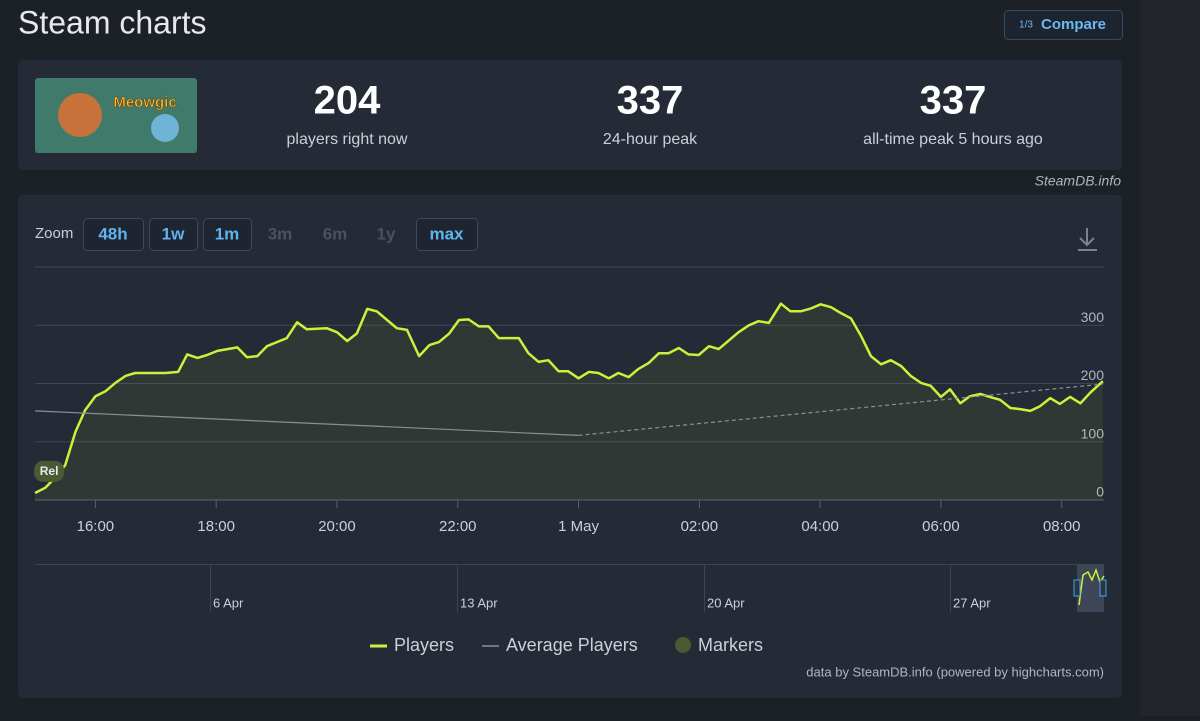 The width and height of the screenshot is (1200, 721). Describe the element at coordinates (726, 602) in the screenshot. I see `navigator-label: 20 Apr` at that location.